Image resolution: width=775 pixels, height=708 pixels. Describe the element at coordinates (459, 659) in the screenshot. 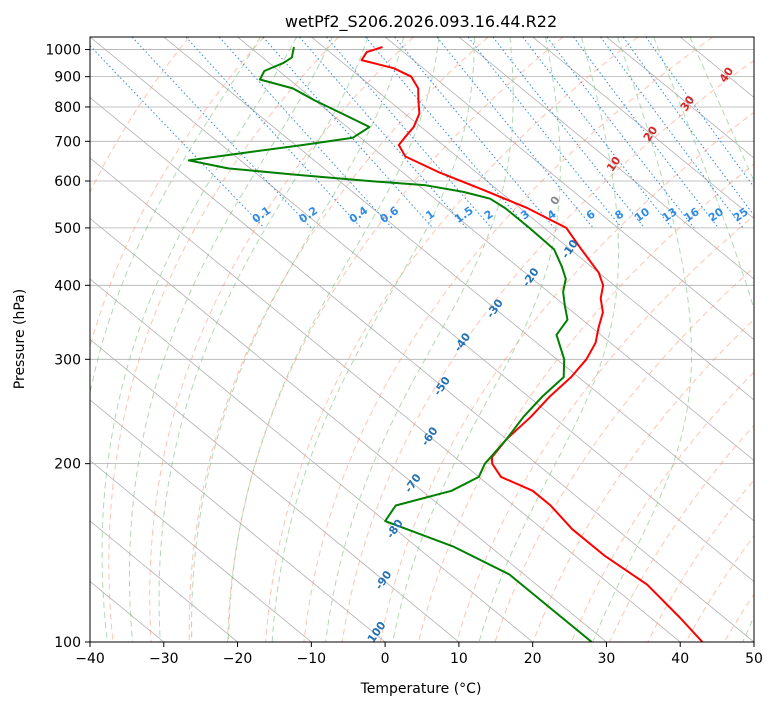

I see `x-tick-label: 10` at that location.